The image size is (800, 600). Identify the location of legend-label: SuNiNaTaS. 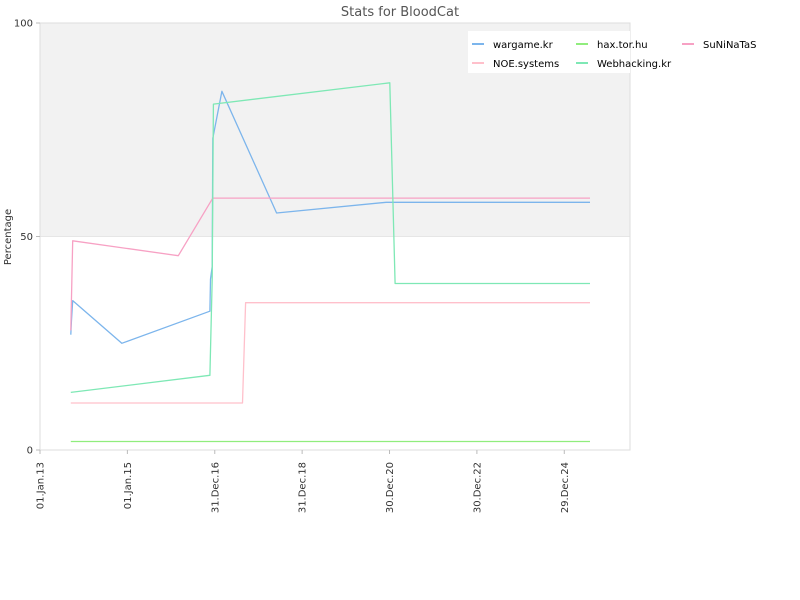
(729, 45).